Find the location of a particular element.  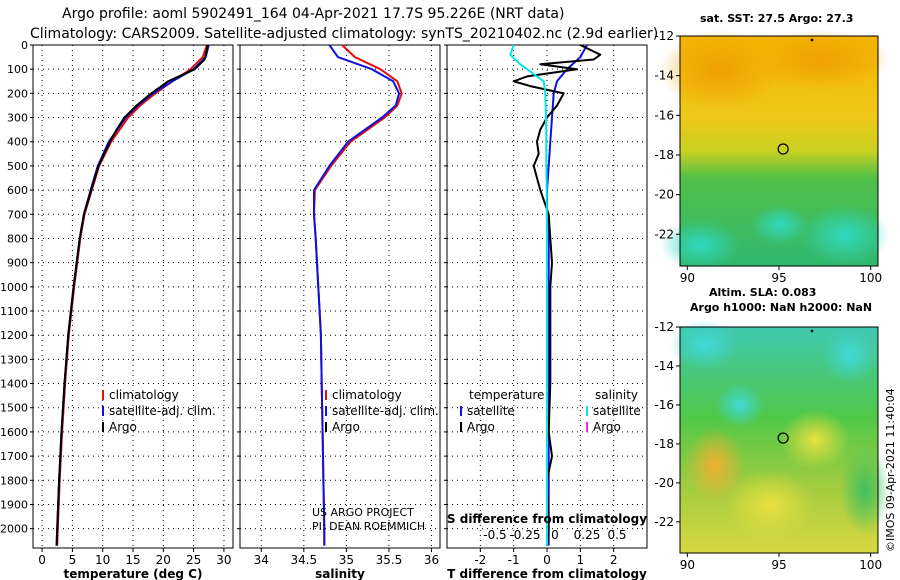

sla-map-argo-position-marker is located at coordinates (783, 438).